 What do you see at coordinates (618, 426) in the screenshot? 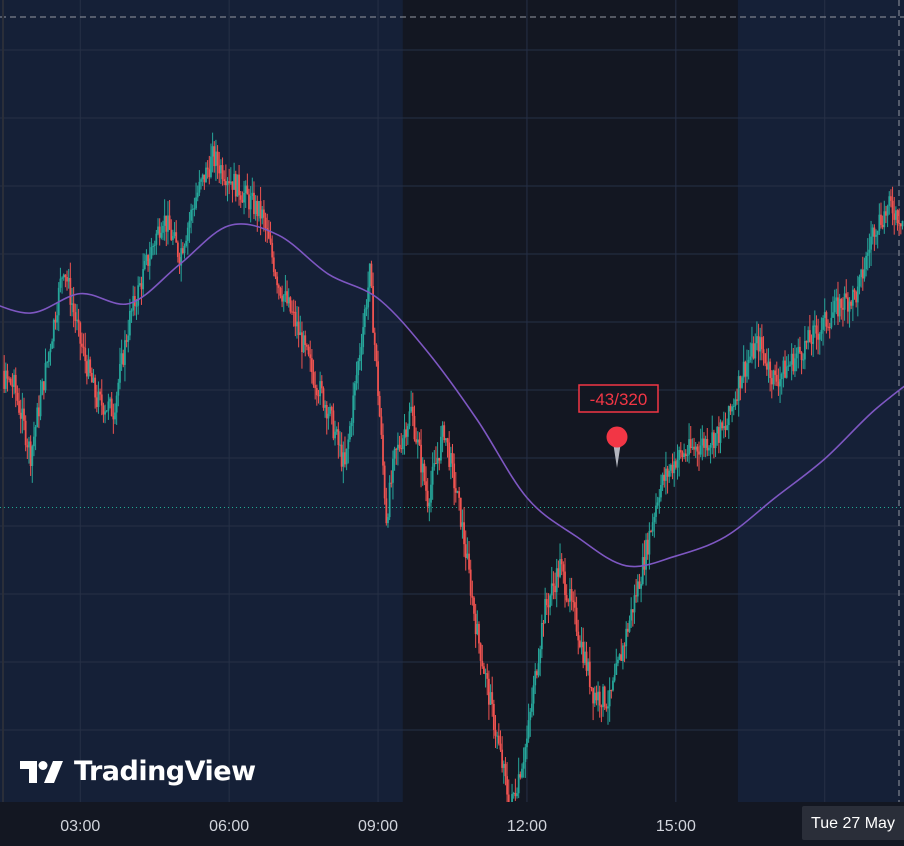
I see `trade-marker: -43/320` at bounding box center [618, 426].